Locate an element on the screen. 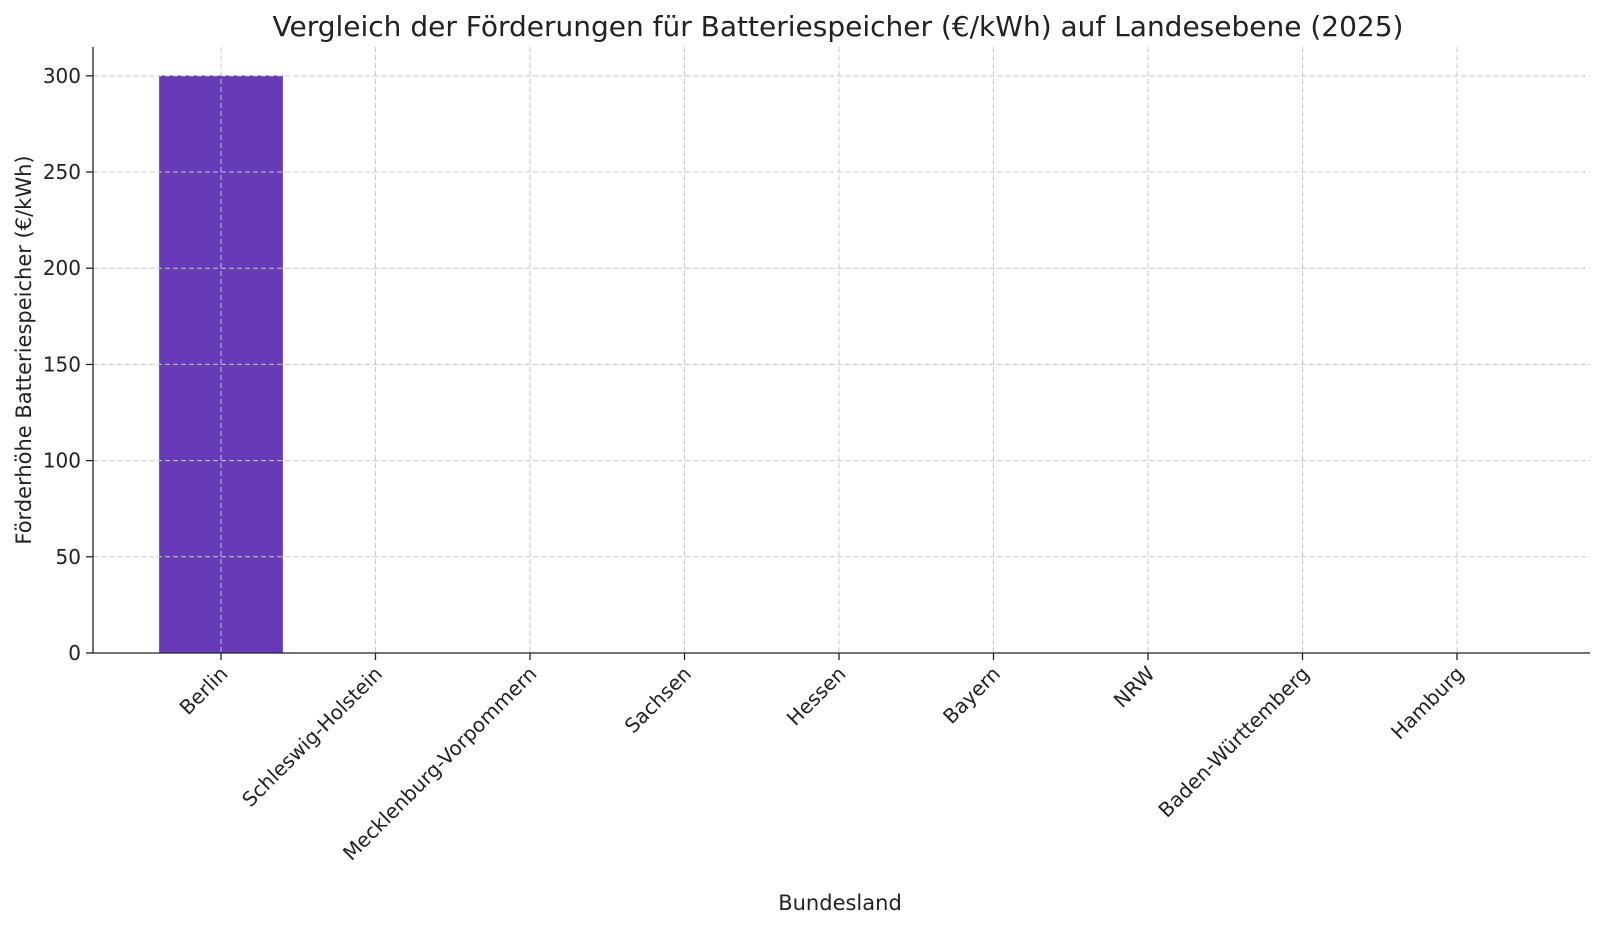  x-axis-label: Bundesland is located at coordinates (840, 903).